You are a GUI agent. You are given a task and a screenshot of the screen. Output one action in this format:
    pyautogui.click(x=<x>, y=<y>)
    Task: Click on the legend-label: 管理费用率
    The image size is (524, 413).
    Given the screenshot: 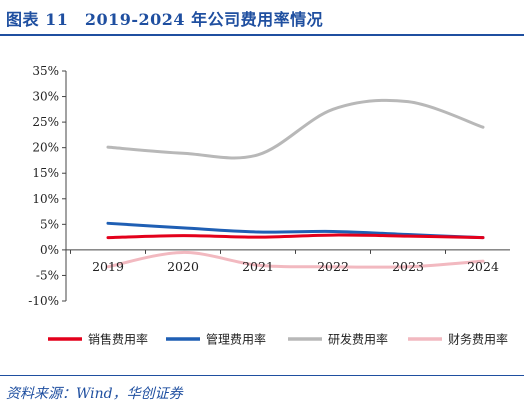 What is the action you would take?
    pyautogui.click(x=236, y=339)
    